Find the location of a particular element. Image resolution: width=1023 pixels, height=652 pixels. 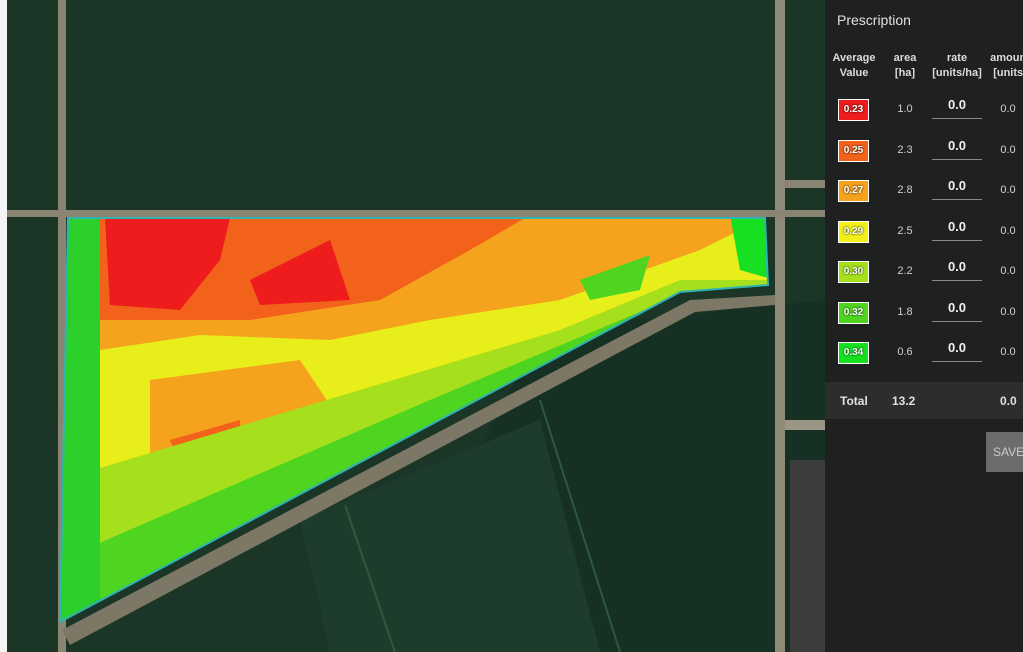

prescription-row: 0.27 2.8 0.0 0.0 is located at coordinates (924, 199).